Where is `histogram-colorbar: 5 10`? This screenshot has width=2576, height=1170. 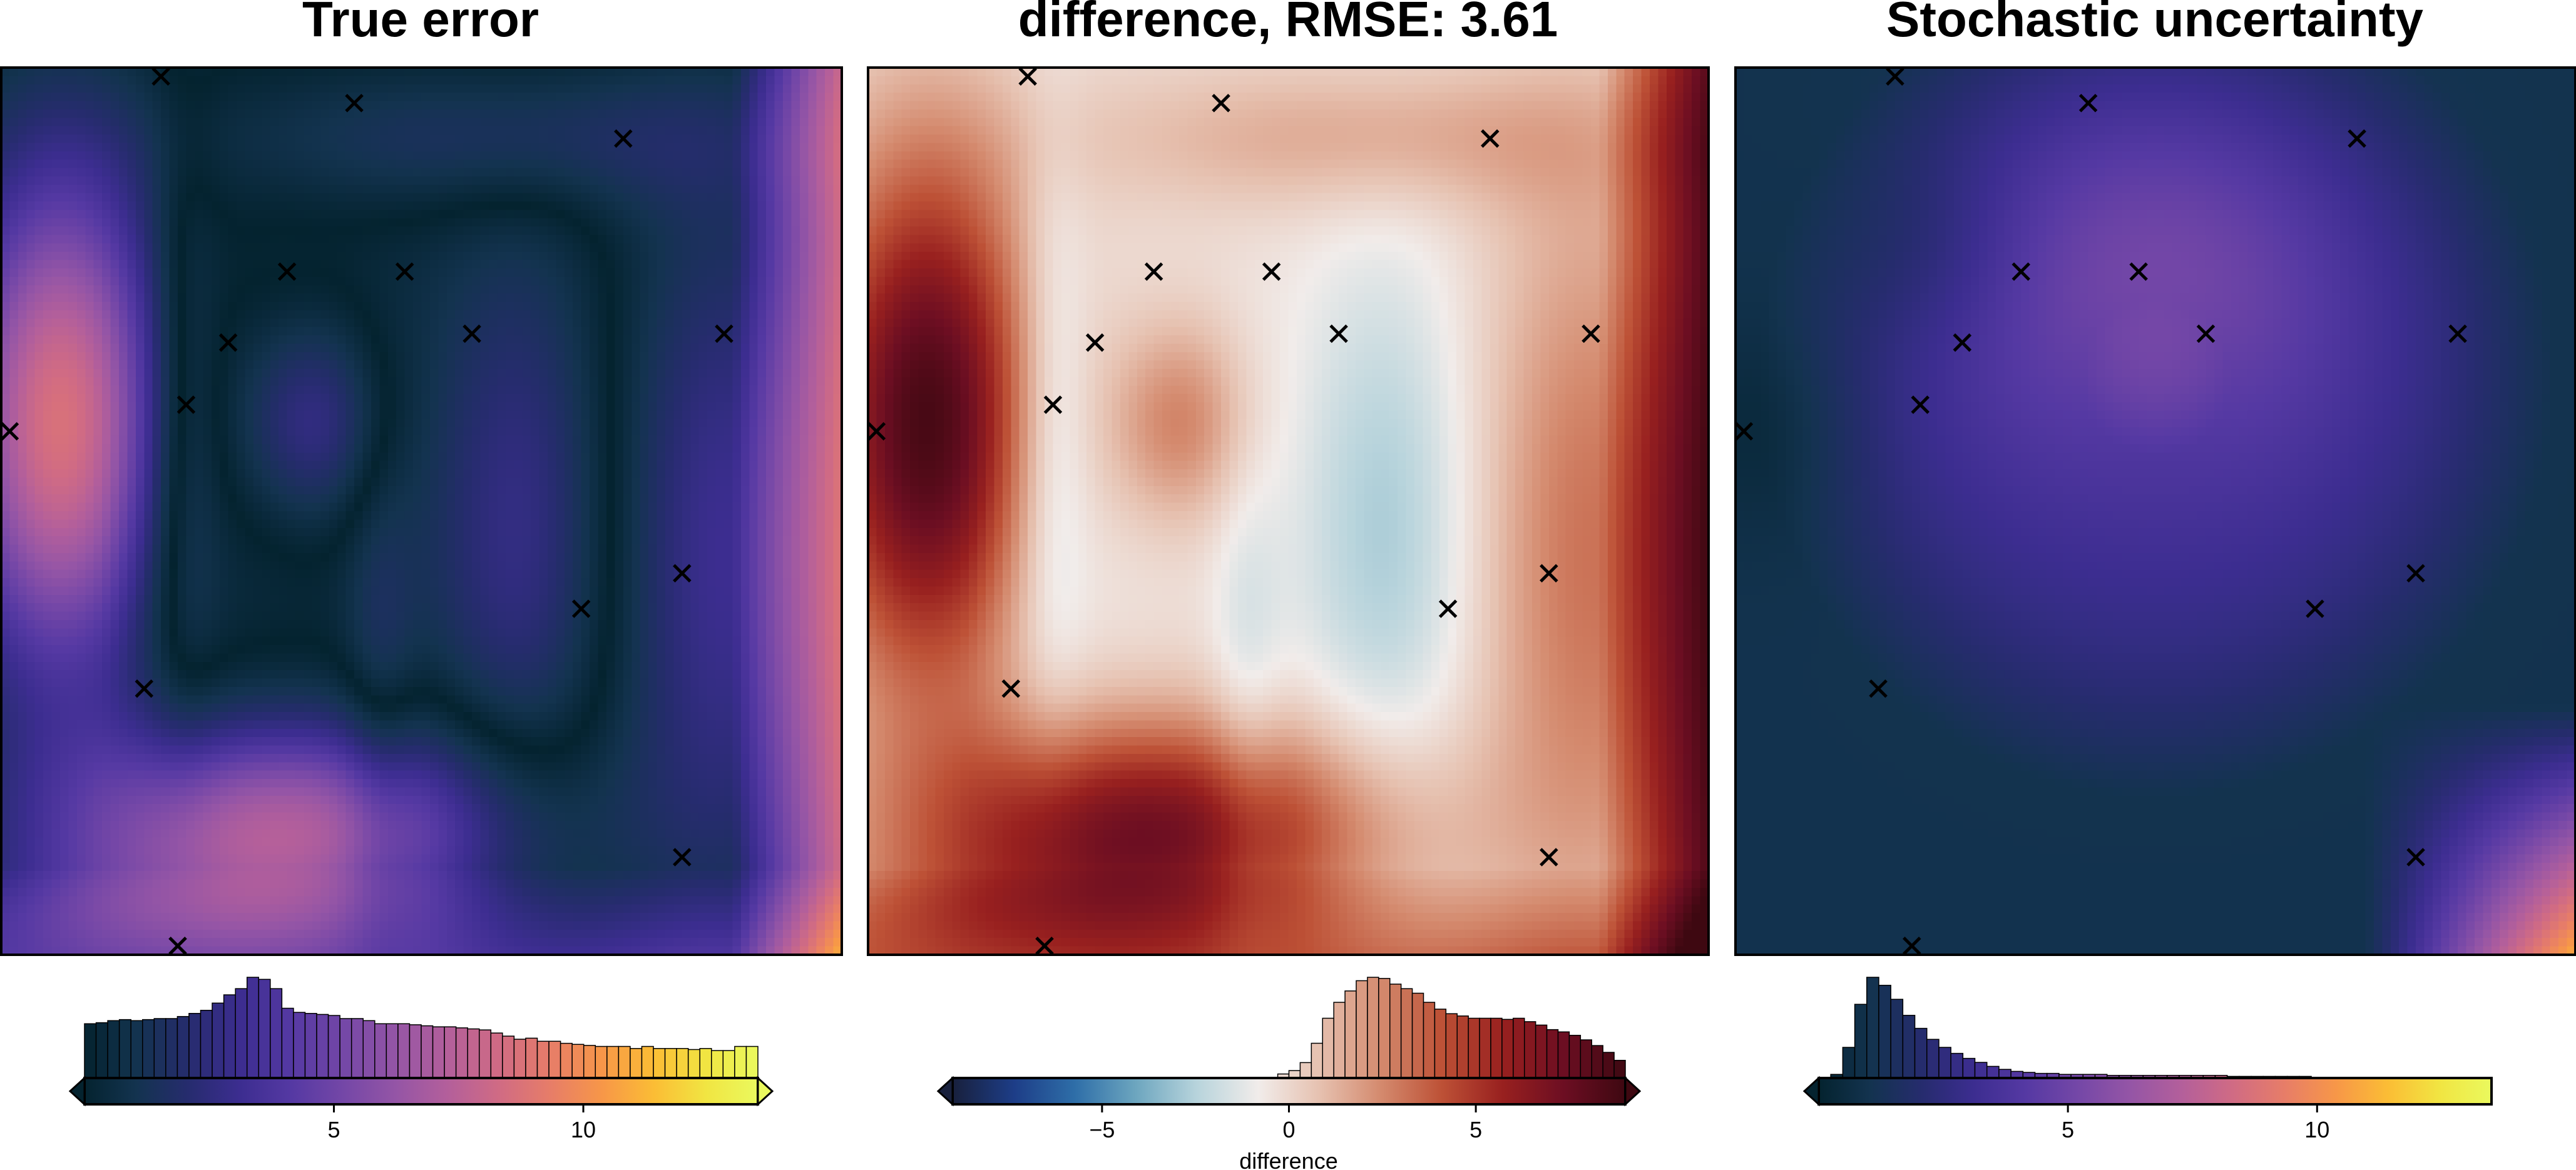 histogram-colorbar: 5 10 is located at coordinates (421, 1059).